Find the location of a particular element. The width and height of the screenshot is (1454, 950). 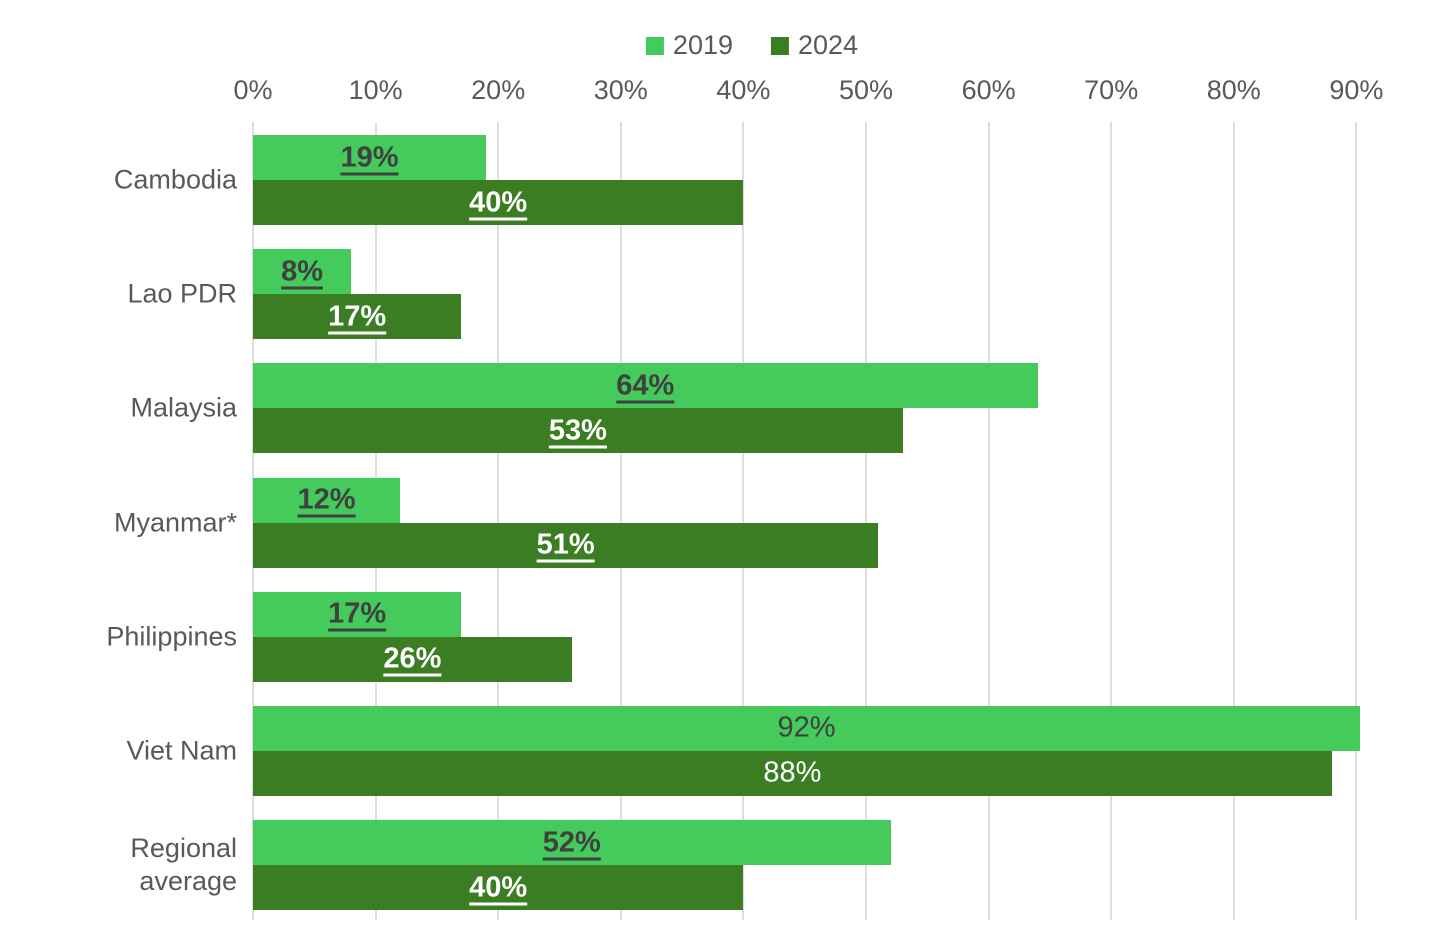

bar-2024-cambodia: 40% is located at coordinates (498, 202).